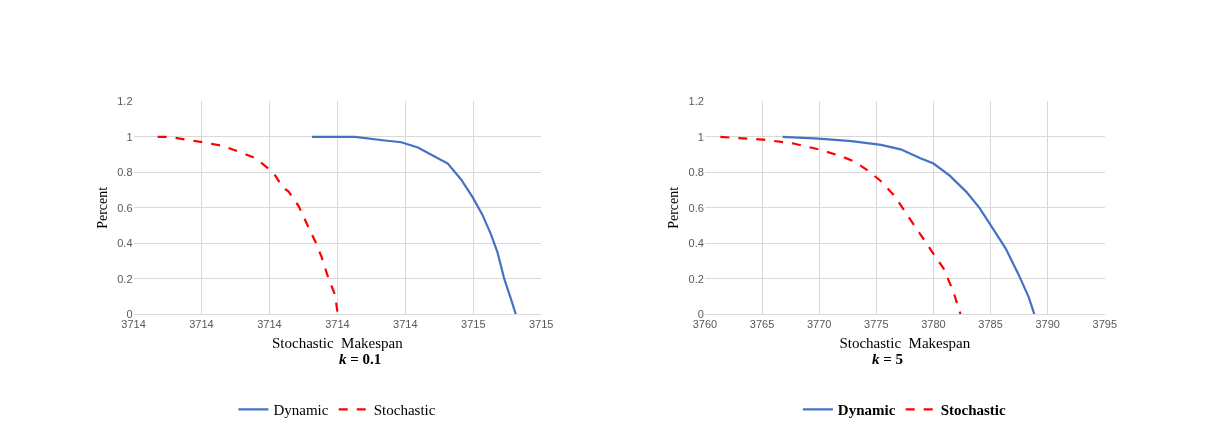 Image resolution: width=1205 pixels, height=446 pixels. What do you see at coordinates (876, 324) in the screenshot?
I see `x-tick-label: 3775` at bounding box center [876, 324].